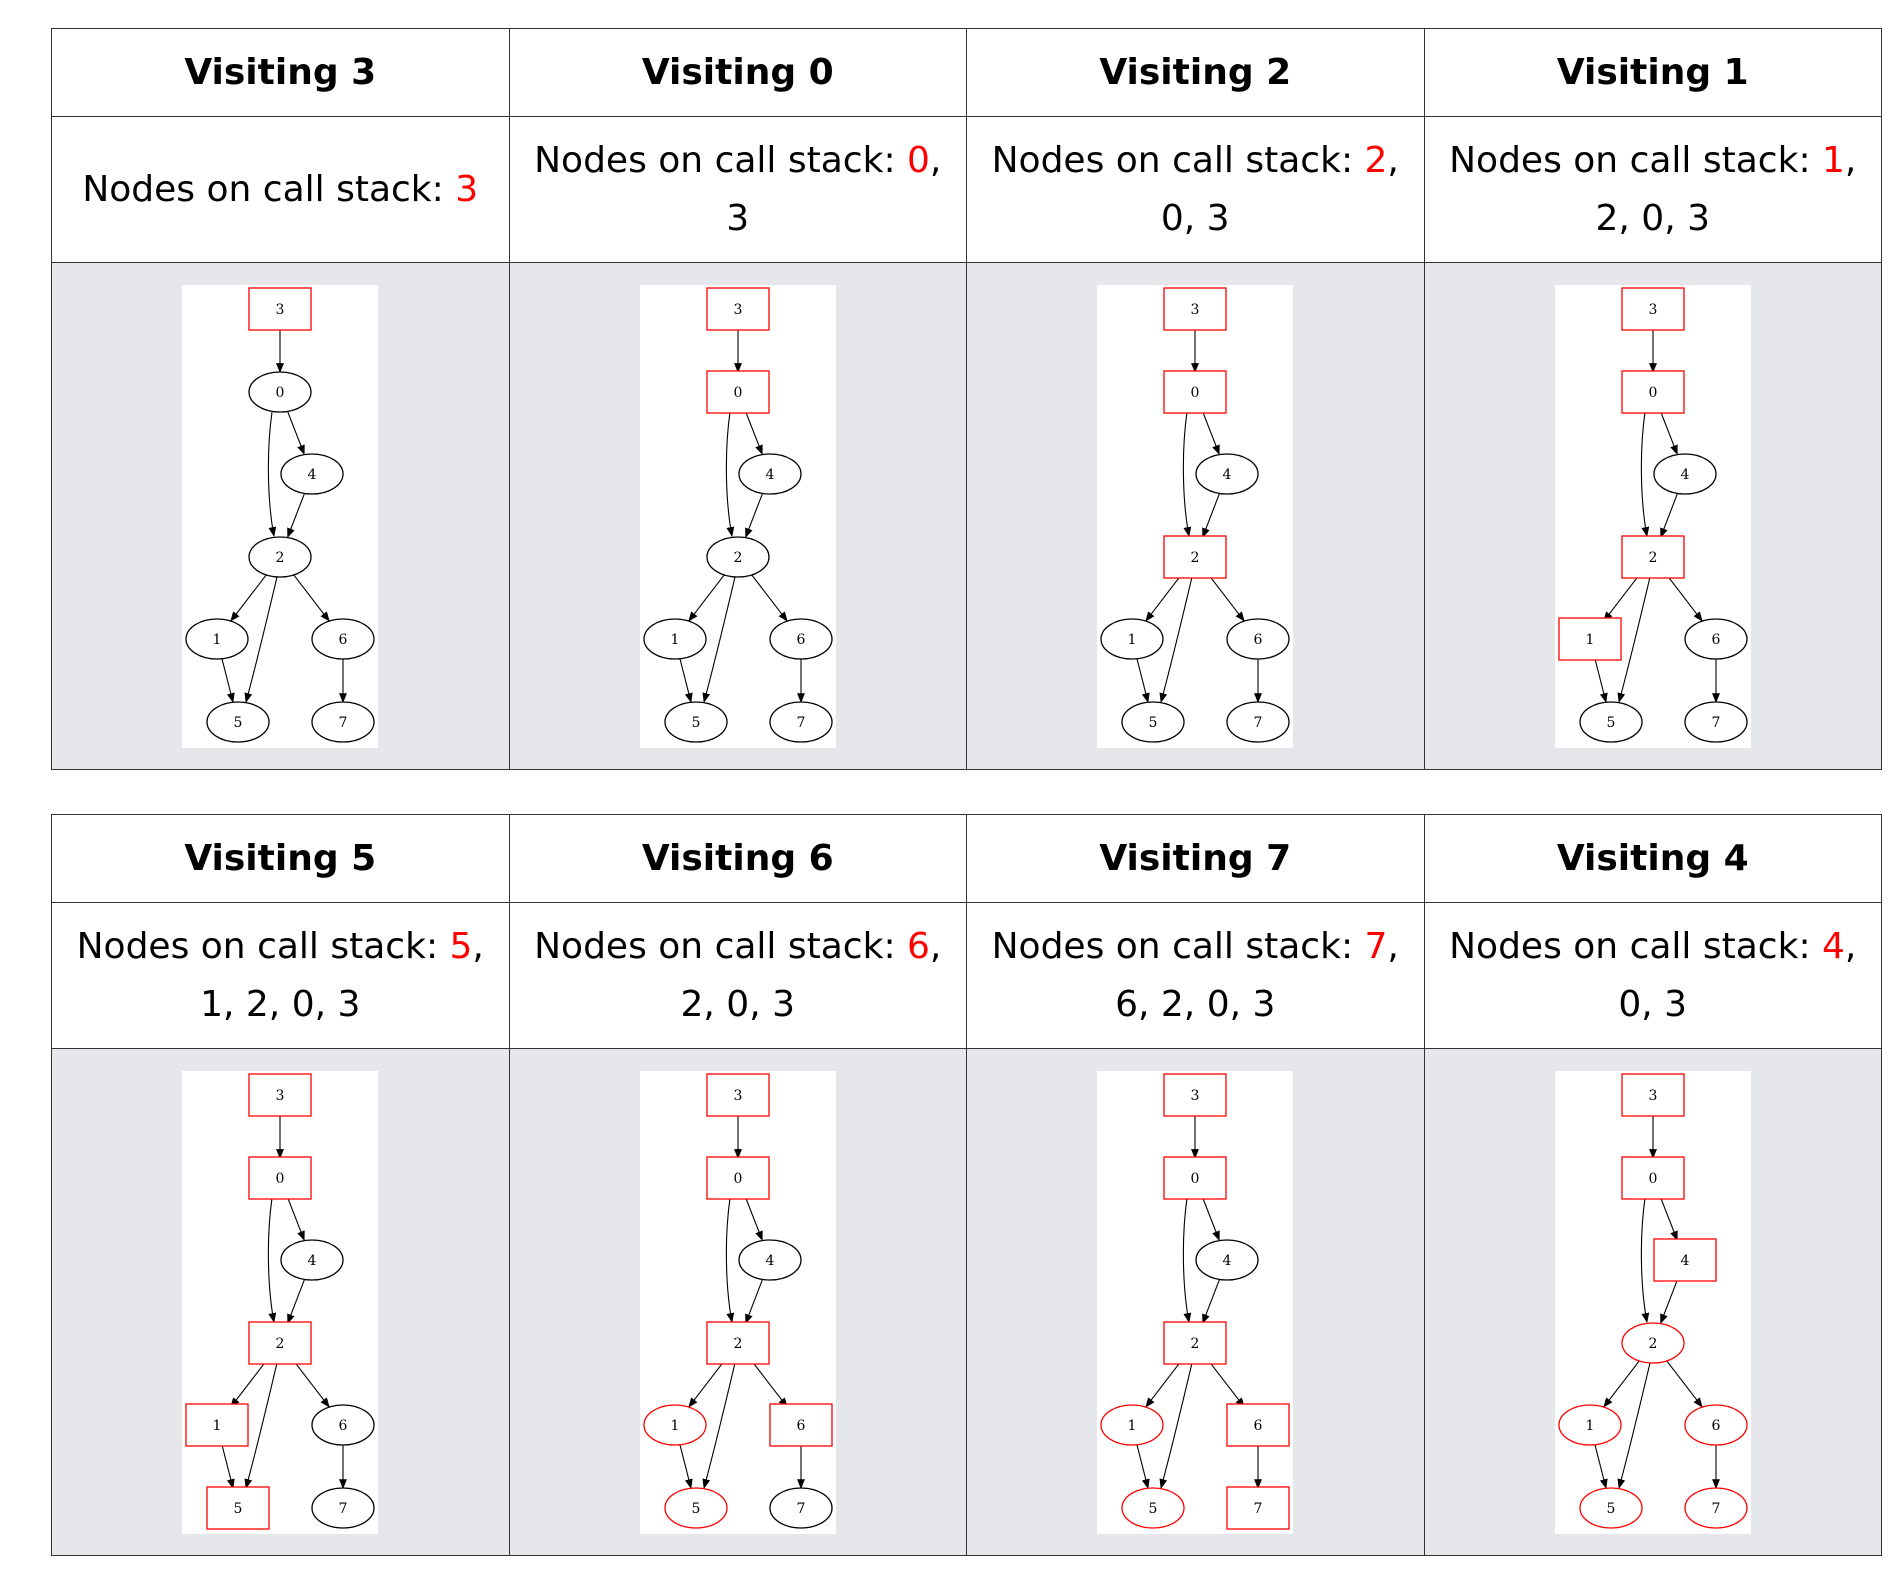  I want to click on current-node-label: 2, so click(1376, 160).